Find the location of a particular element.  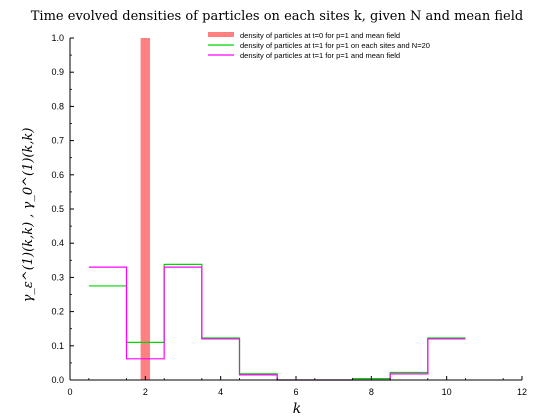

x-tick-label: 2 is located at coordinates (145, 392).